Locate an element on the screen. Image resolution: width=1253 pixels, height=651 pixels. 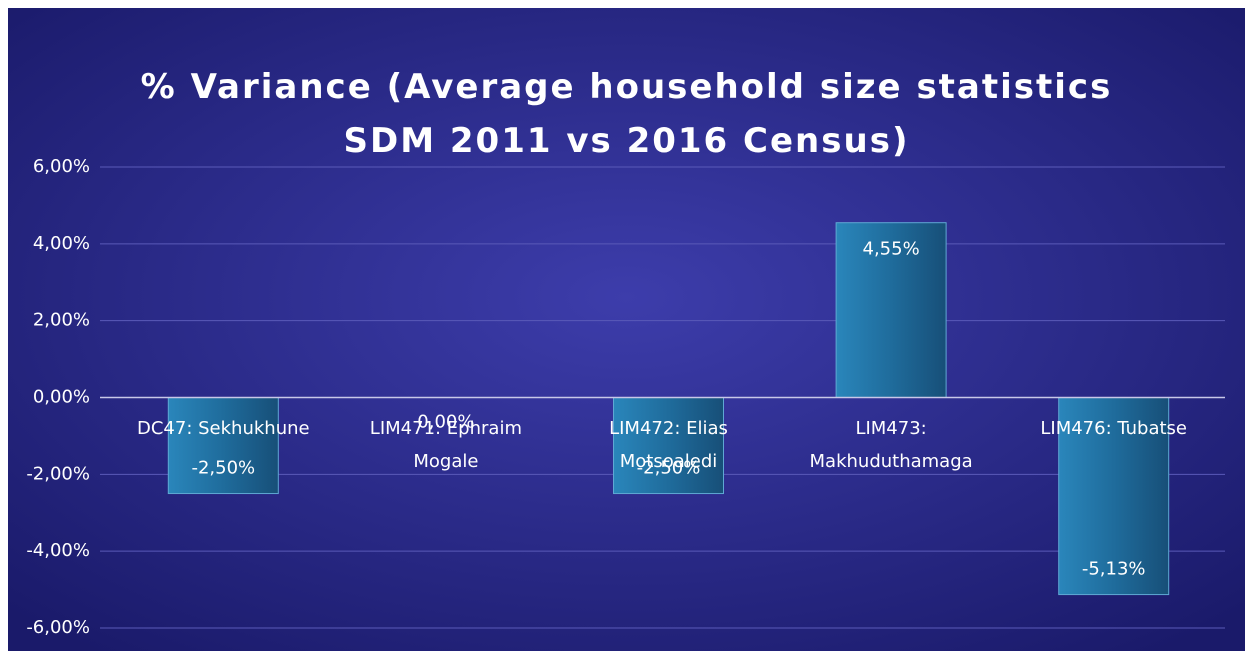
data-label: 0,00% is located at coordinates (445, 422).